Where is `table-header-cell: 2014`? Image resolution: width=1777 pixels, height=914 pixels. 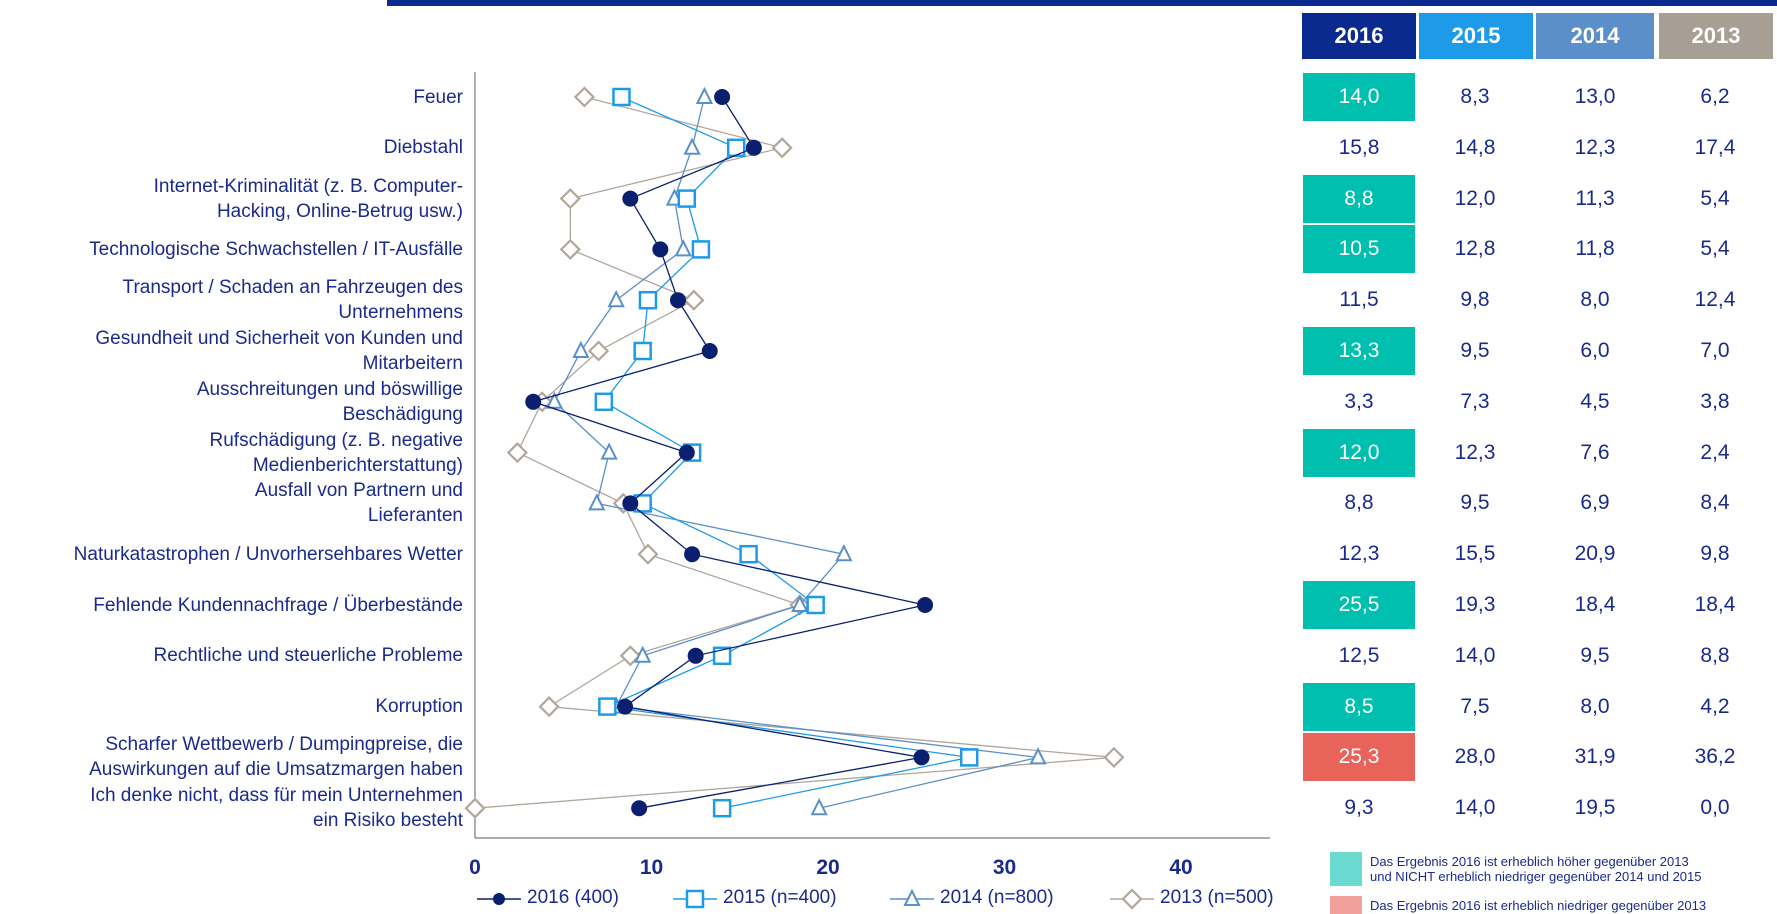
table-header-cell: 2014 is located at coordinates (1595, 36).